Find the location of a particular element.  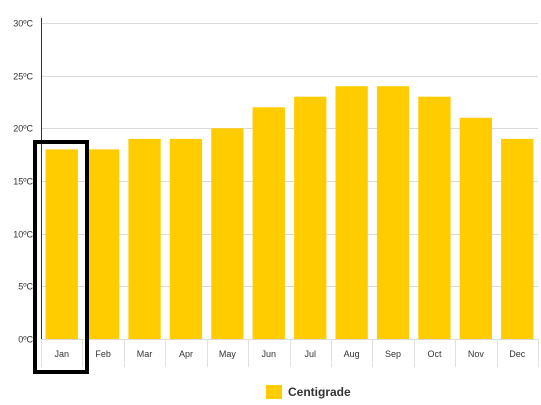

x-tick-label-aug: Aug is located at coordinates (352, 354).